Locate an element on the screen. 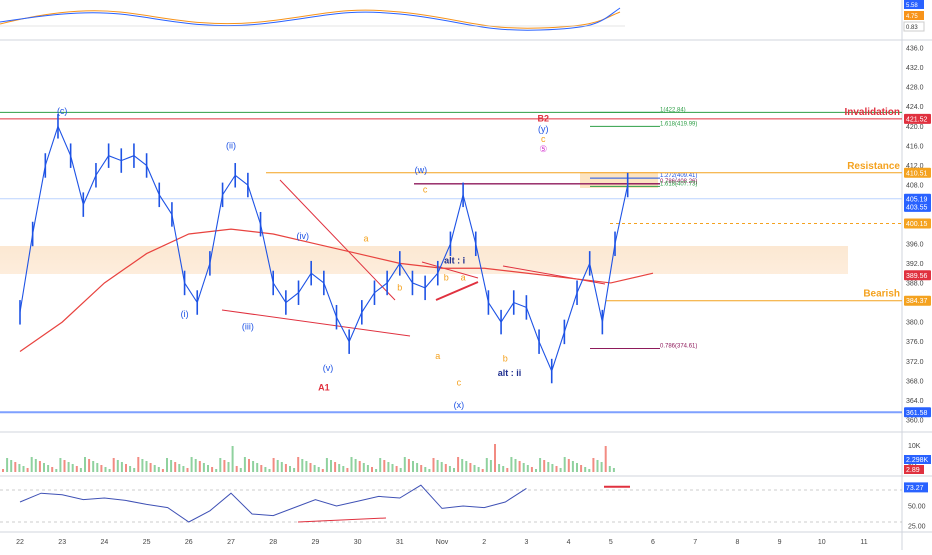 The height and width of the screenshot is (555, 932). zone-label: Bearish is located at coordinates (881, 294).